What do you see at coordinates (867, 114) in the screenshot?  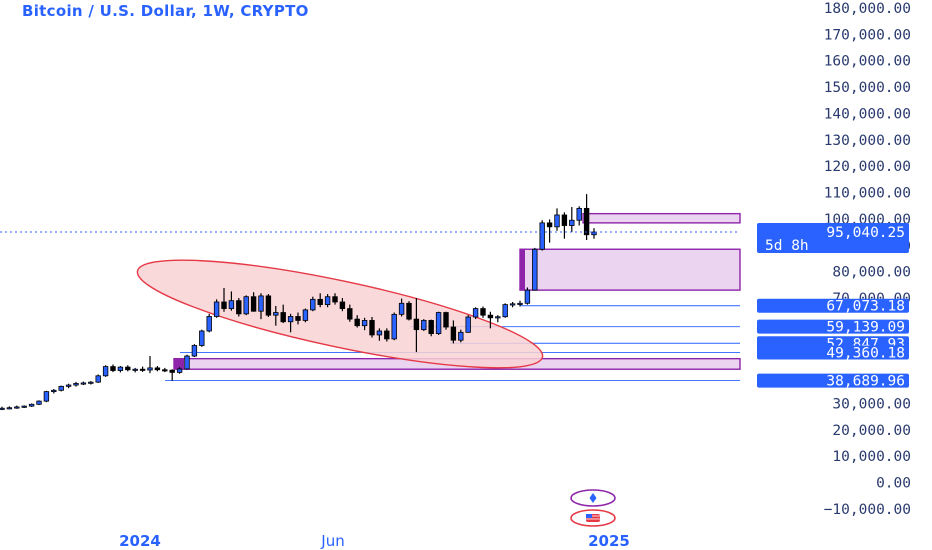 I see `y-tick-label: 140,000.00` at bounding box center [867, 114].